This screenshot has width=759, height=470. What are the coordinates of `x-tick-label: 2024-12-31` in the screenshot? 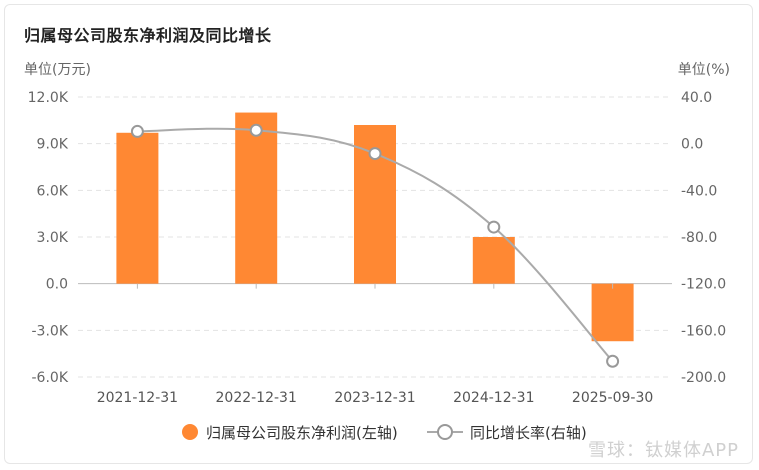 It's located at (493, 398).